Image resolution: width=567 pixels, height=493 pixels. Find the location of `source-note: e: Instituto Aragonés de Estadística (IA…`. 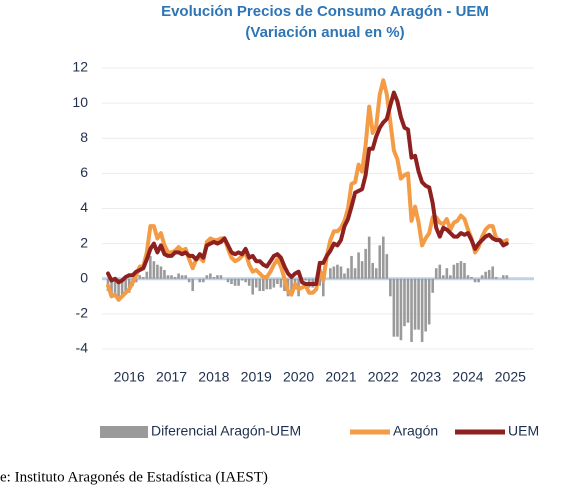

source-note: e: Instituto Aragonés de Estadística (IA… is located at coordinates (134, 477).